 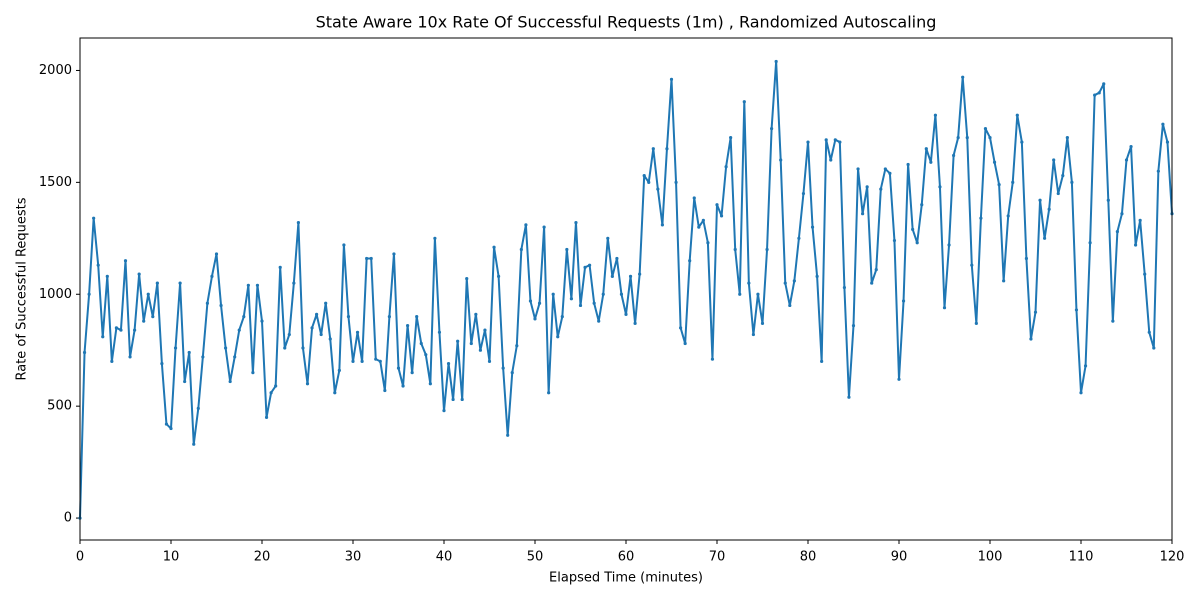 I want to click on x-tick-label: 20, so click(x=262, y=557).